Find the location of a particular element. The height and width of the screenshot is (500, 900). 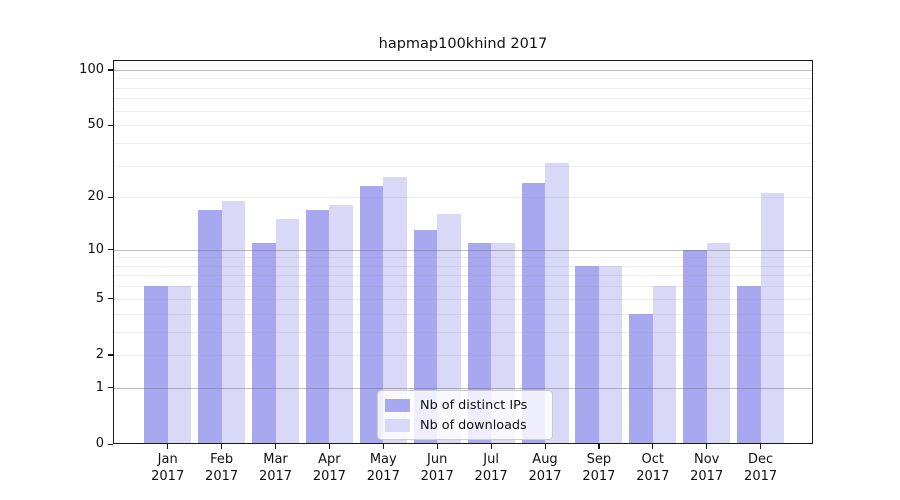

x-tick-label-oct: Oct 2017 is located at coordinates (653, 468).